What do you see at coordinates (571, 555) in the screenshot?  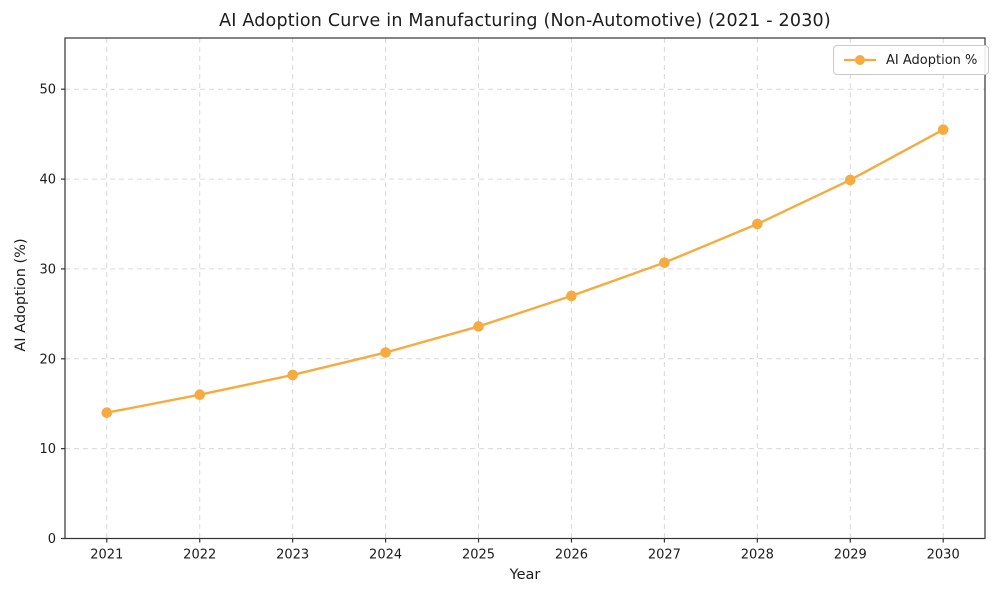 I see `x-tick-label: 2026` at bounding box center [571, 555].